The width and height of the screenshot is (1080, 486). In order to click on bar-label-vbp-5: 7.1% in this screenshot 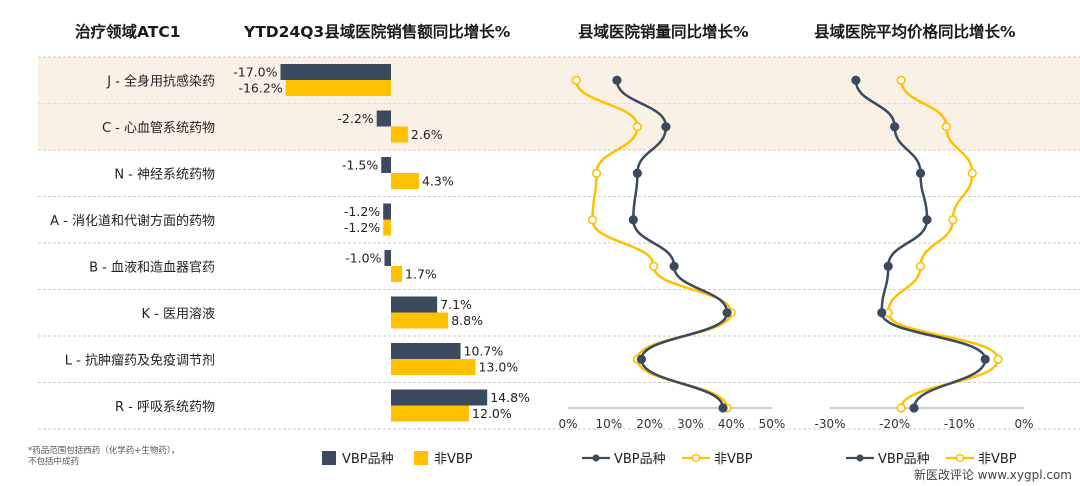, I will do `click(456, 304)`.